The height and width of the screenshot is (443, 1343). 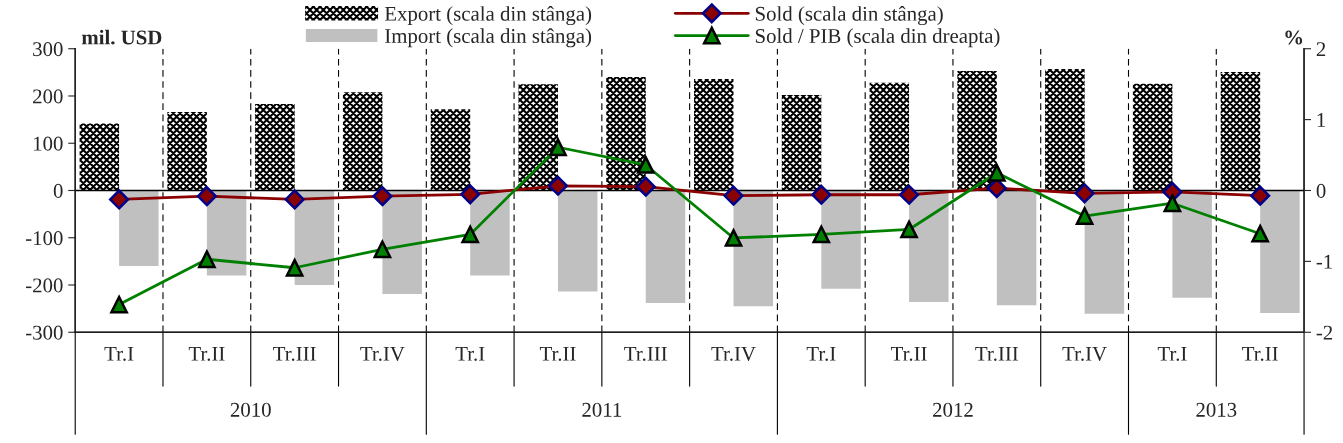 I want to click on legend-label: Import (scala din stânga), so click(x=488, y=38).